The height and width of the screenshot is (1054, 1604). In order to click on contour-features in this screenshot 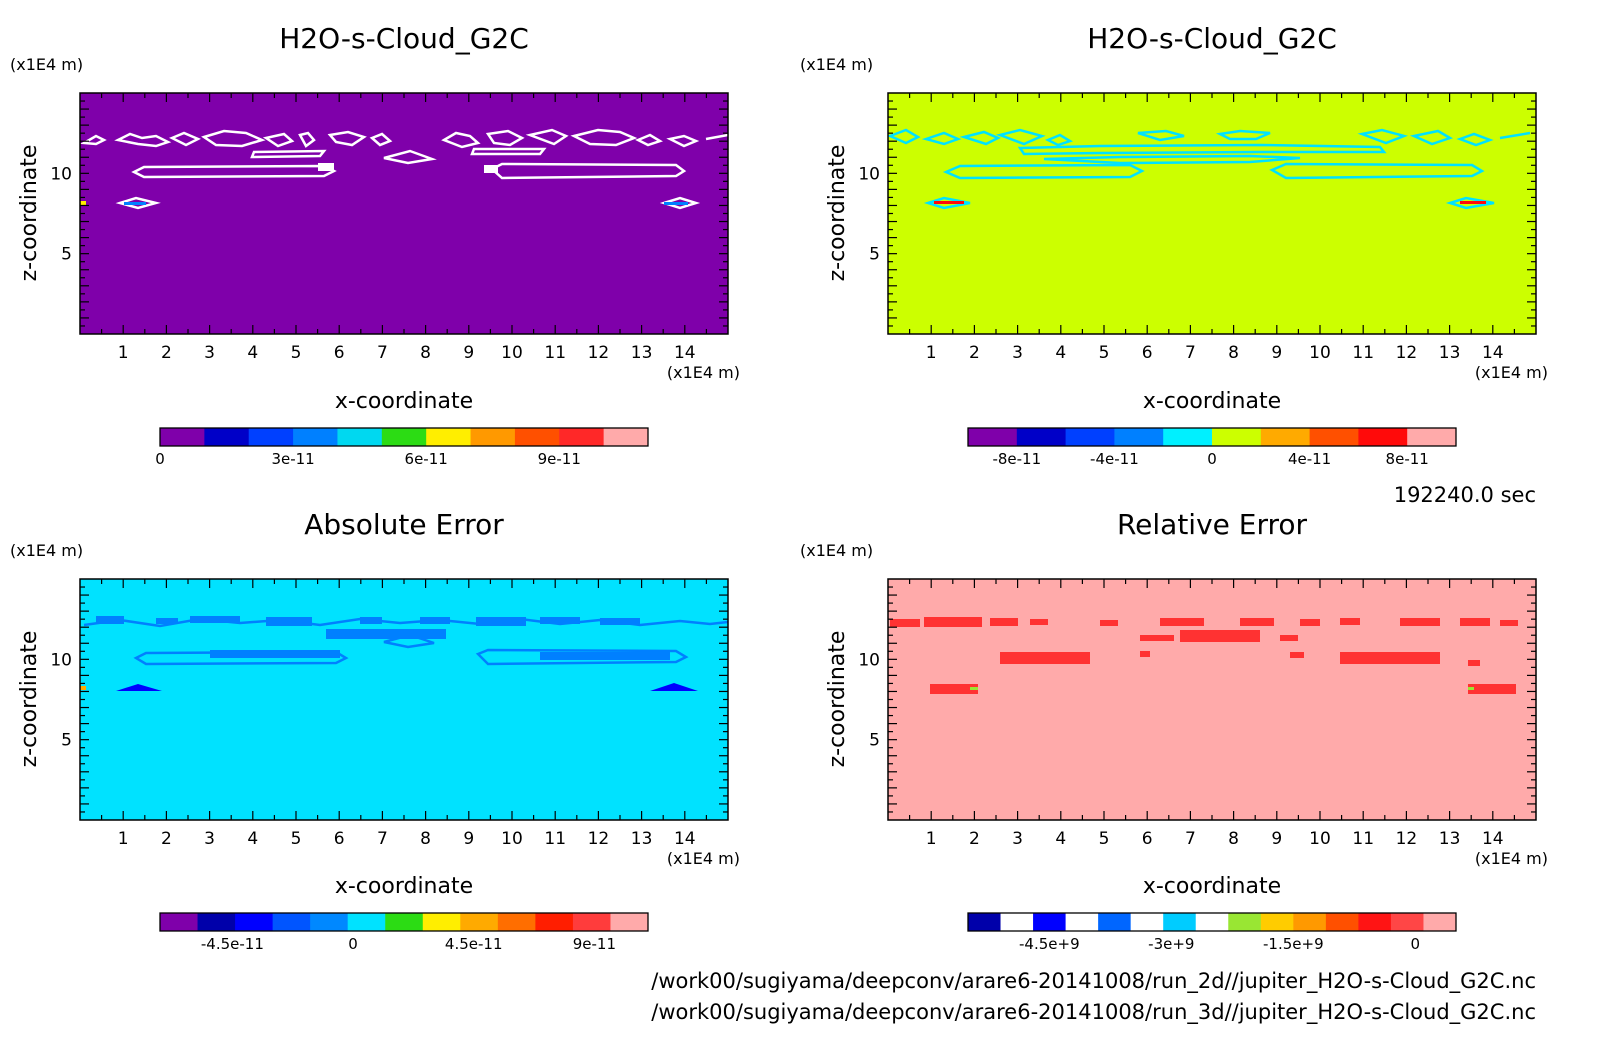, I will do `click(404, 169)`.